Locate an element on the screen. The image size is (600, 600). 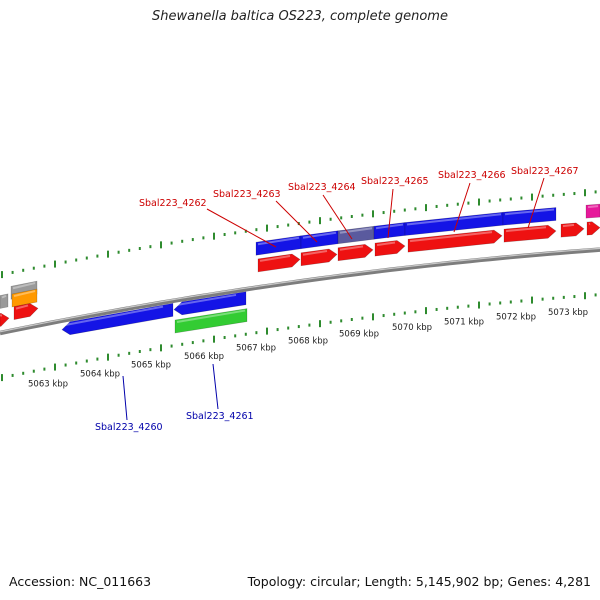
kbp-label: 5069 kbp is located at coordinates (359, 335).